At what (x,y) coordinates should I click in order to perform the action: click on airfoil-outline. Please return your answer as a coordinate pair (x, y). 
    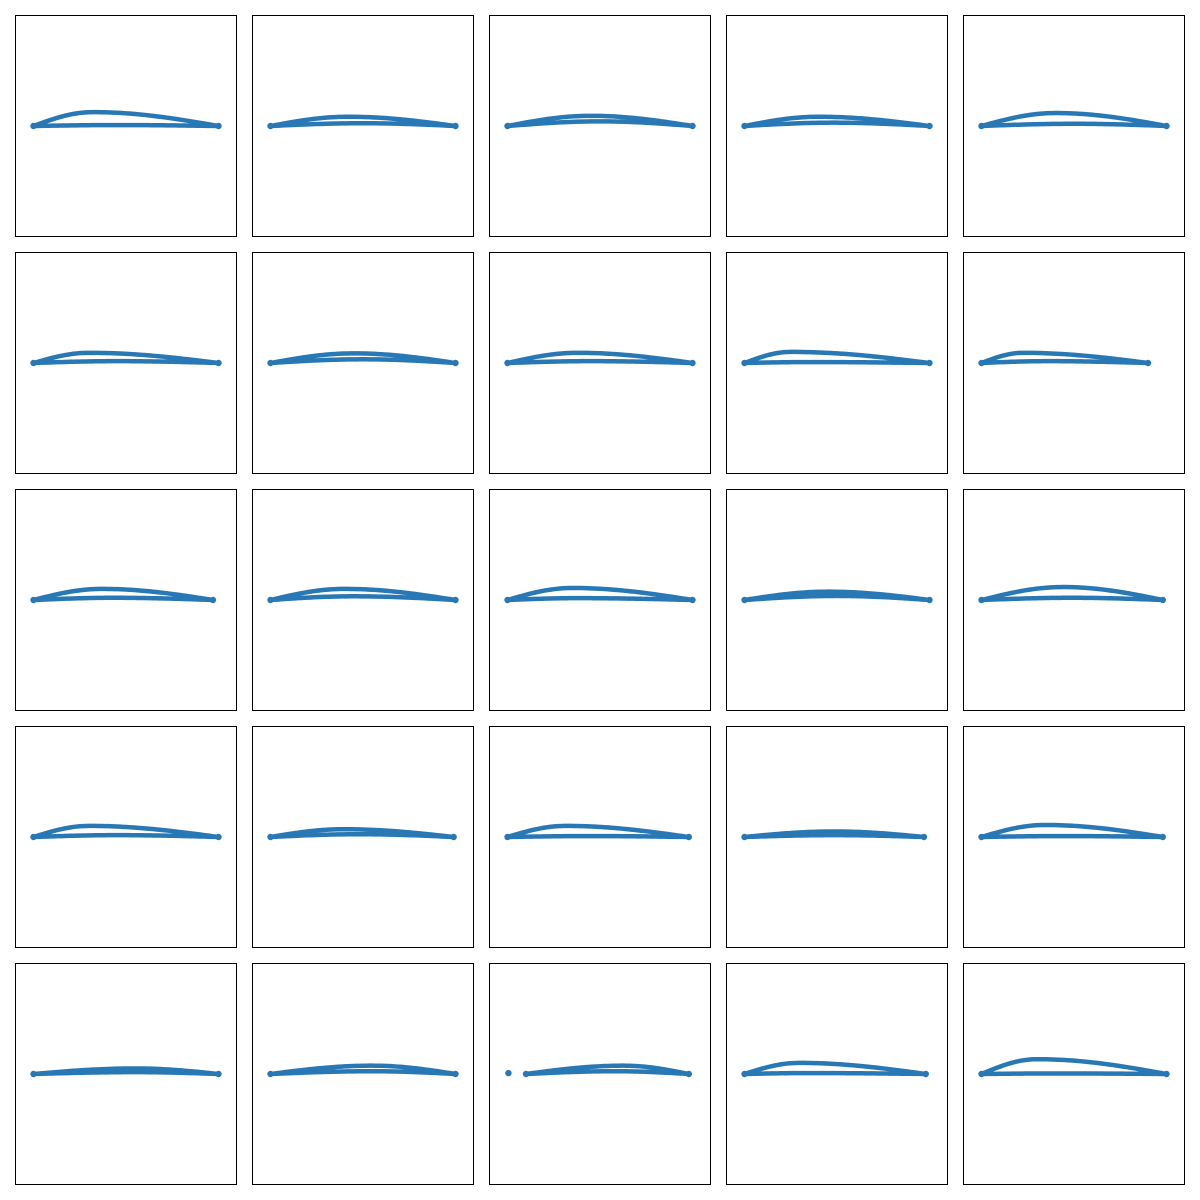
    Looking at the image, I should click on (834, 834).